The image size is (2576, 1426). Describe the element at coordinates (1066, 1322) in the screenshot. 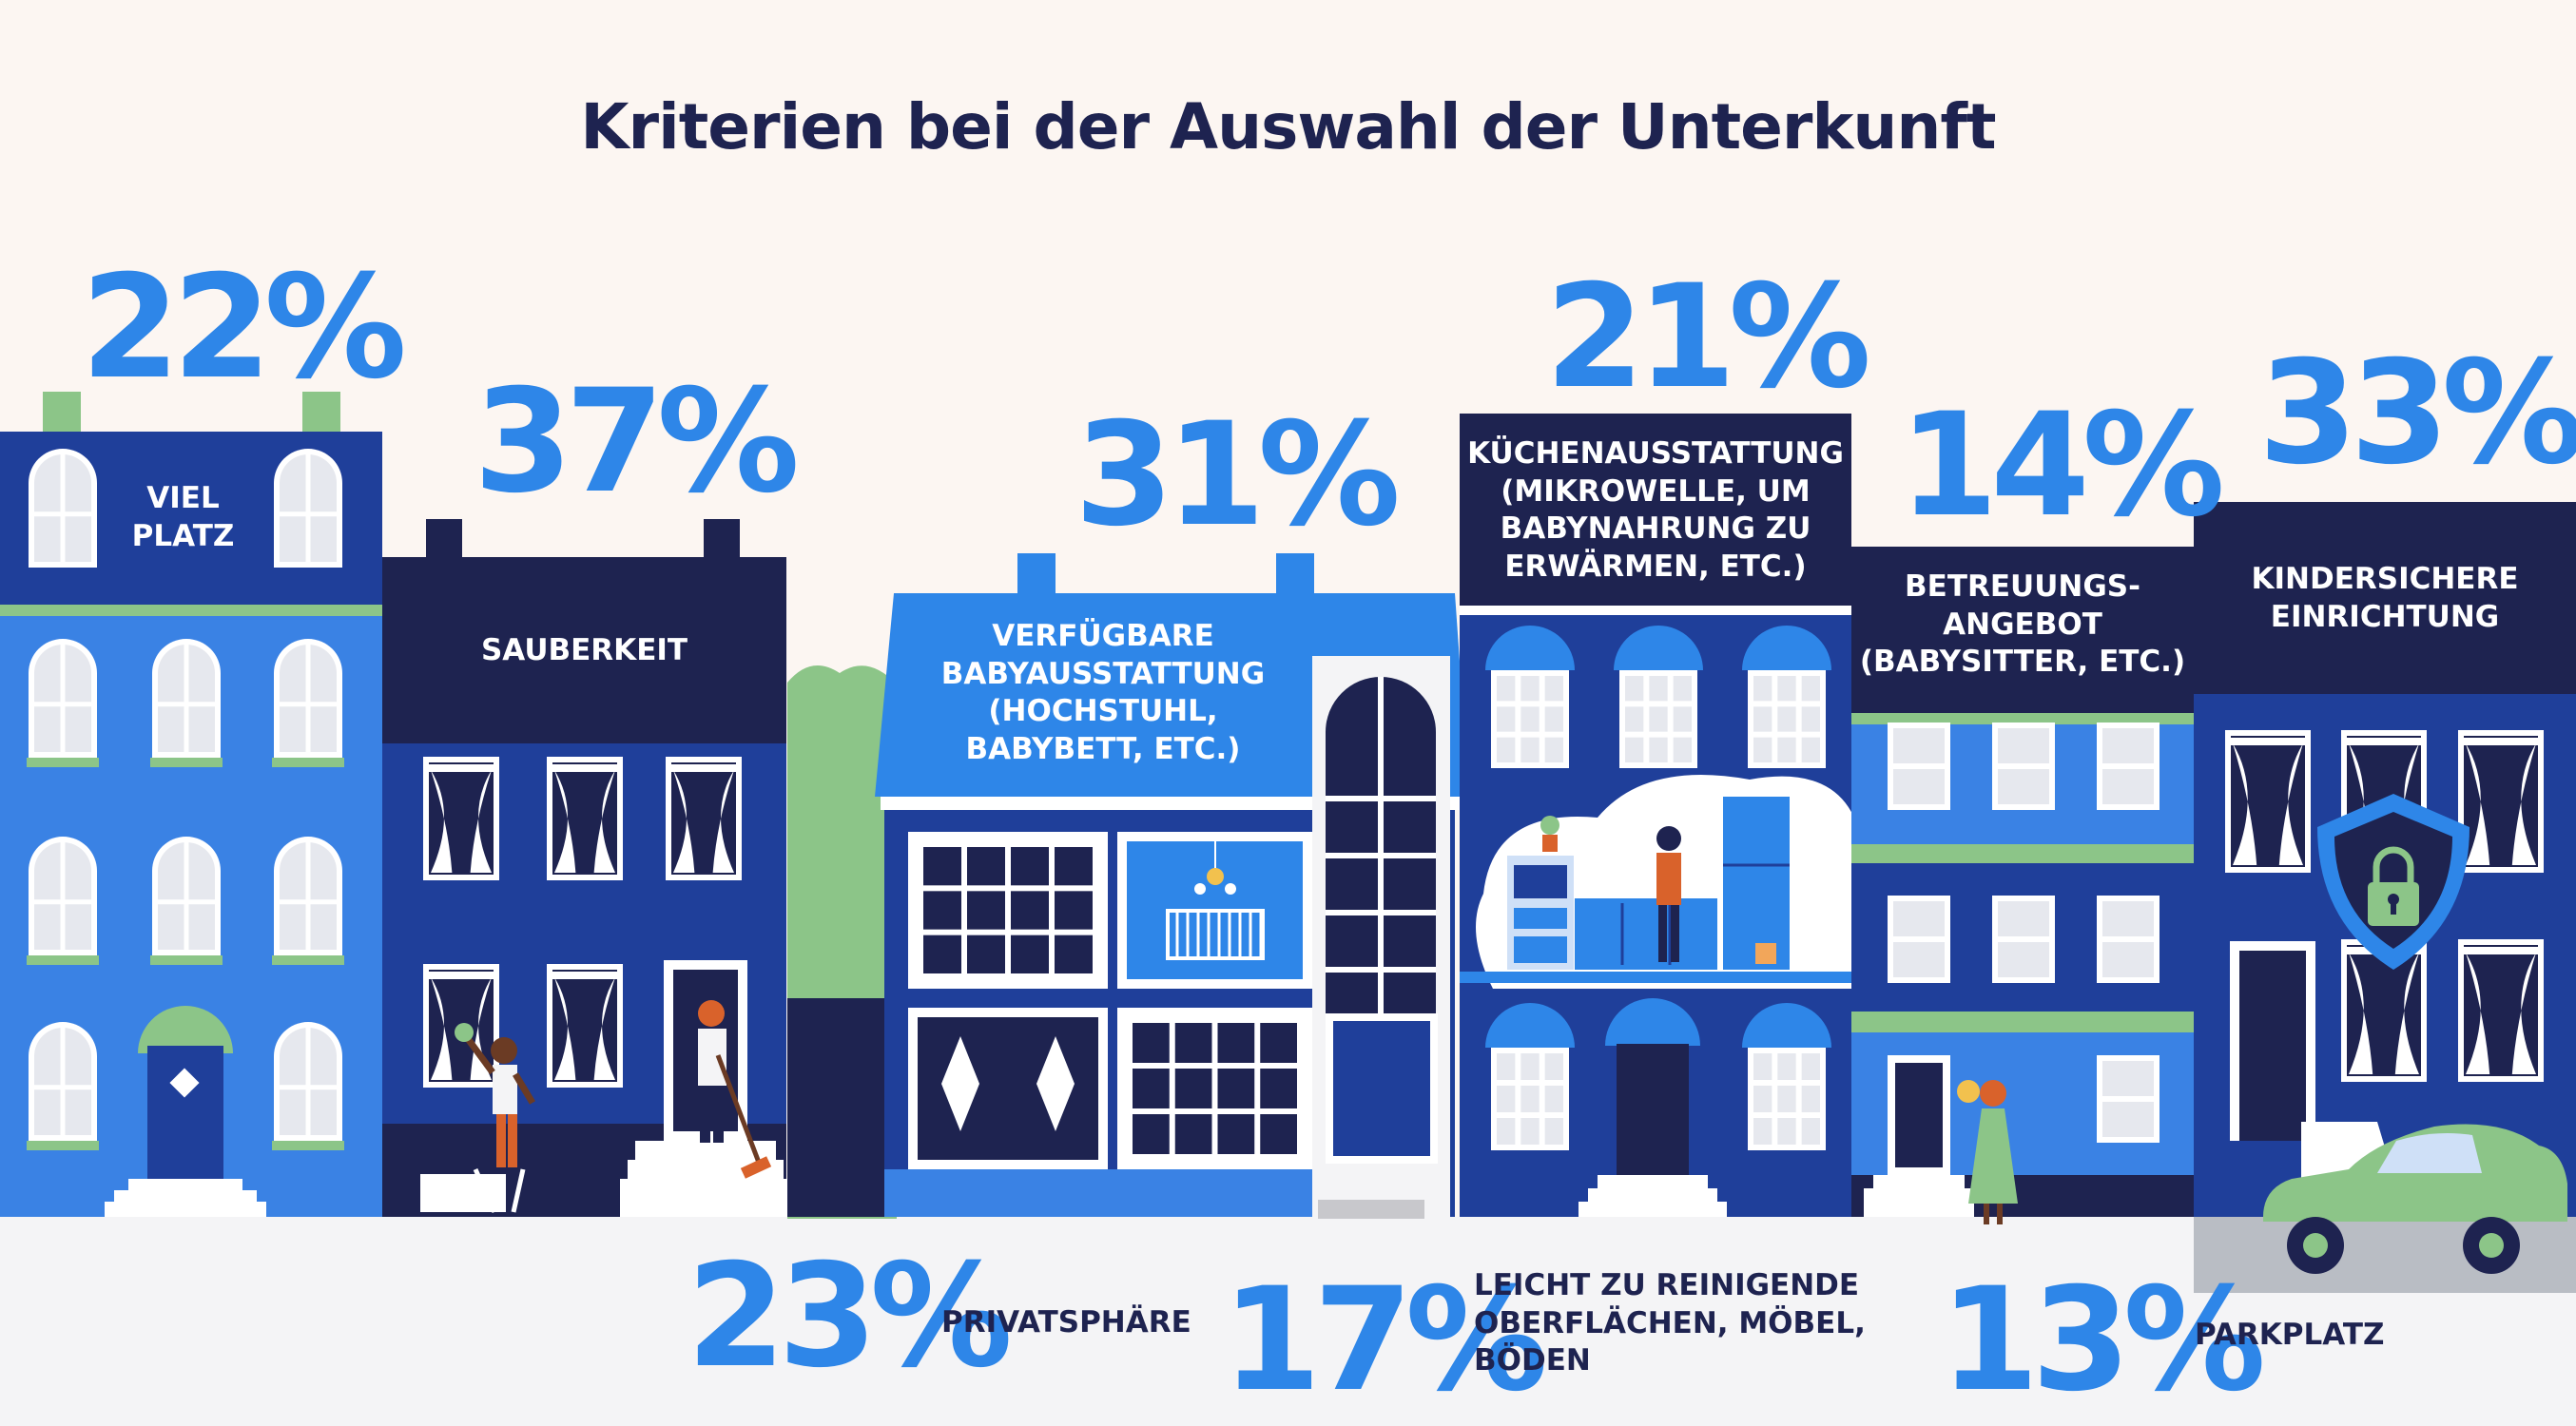

I see `label-privatsphaere: PRIVATSPHÄRE` at that location.